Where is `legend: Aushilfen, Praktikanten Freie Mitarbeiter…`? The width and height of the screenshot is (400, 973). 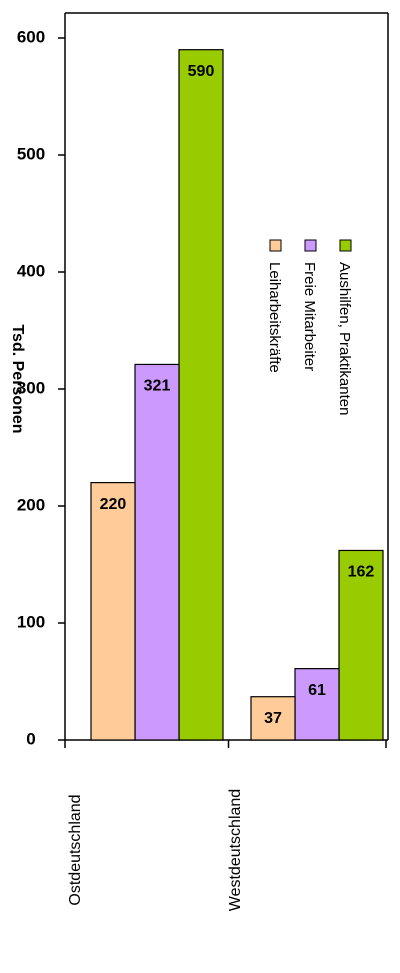 legend: Aushilfen, Praktikanten Freie Mitarbeiter… is located at coordinates (309, 327).